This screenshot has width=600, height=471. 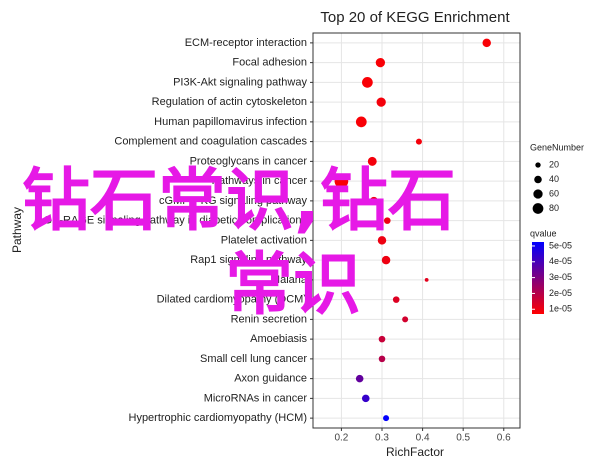 What do you see at coordinates (269, 63) in the screenshot?
I see `y-tick-label: Focal adhesion` at bounding box center [269, 63].